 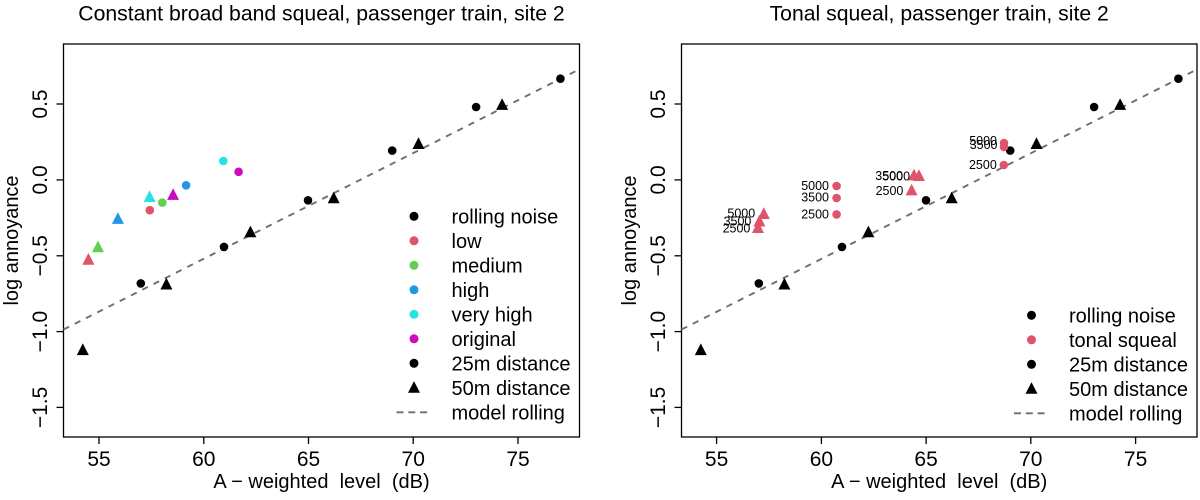 What do you see at coordinates (484, 340) in the screenshot?
I see `svg-text: original` at bounding box center [484, 340].